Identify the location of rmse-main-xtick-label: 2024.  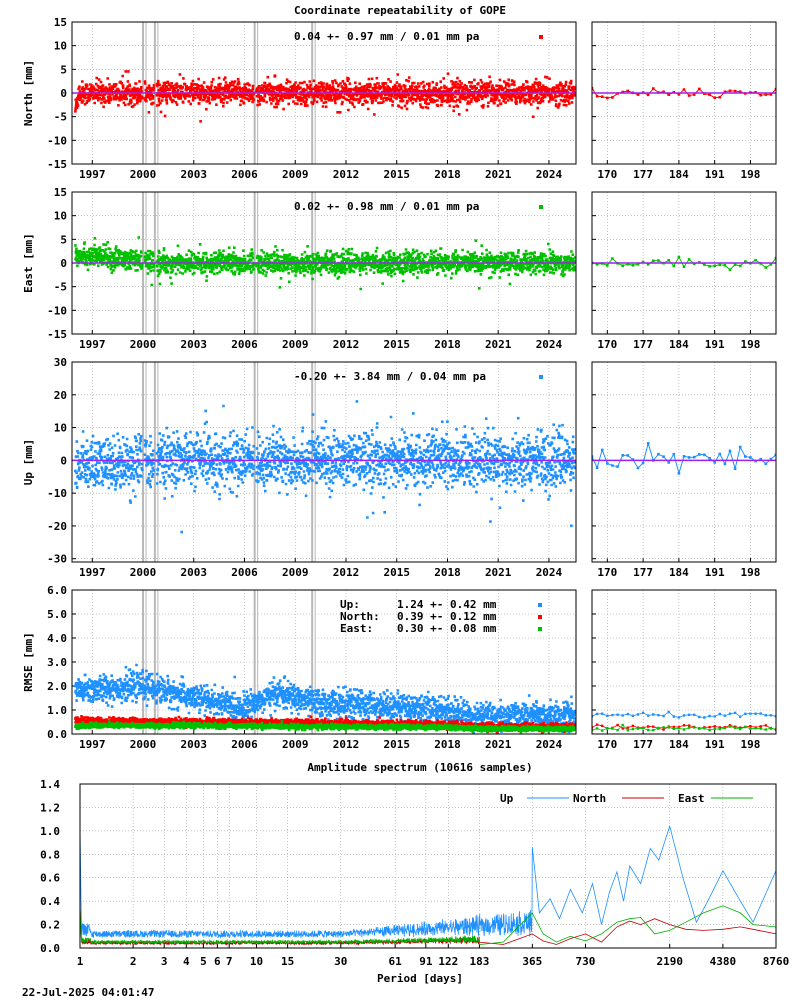
(549, 744).